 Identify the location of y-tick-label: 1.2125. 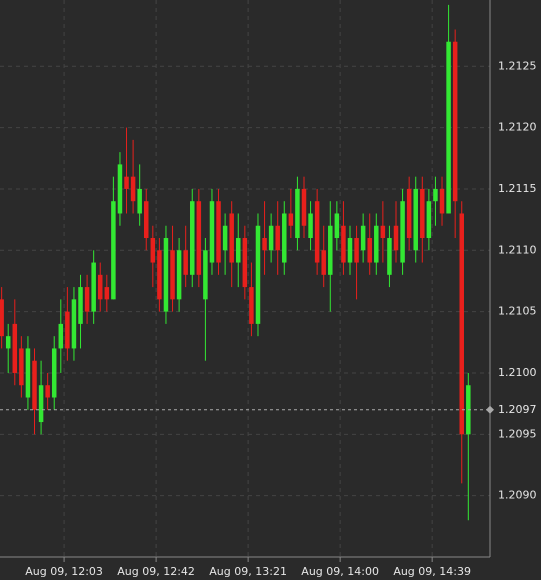
(517, 65).